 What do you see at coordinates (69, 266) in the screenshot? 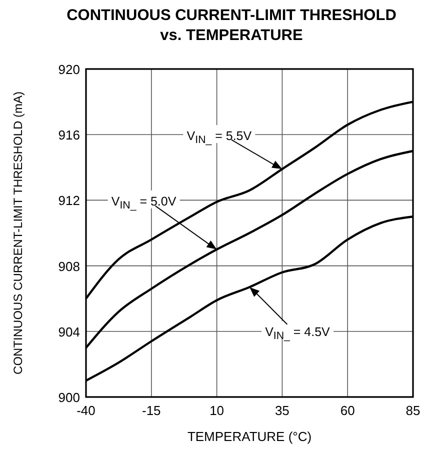
I see `y-tick-label: 908` at bounding box center [69, 266].